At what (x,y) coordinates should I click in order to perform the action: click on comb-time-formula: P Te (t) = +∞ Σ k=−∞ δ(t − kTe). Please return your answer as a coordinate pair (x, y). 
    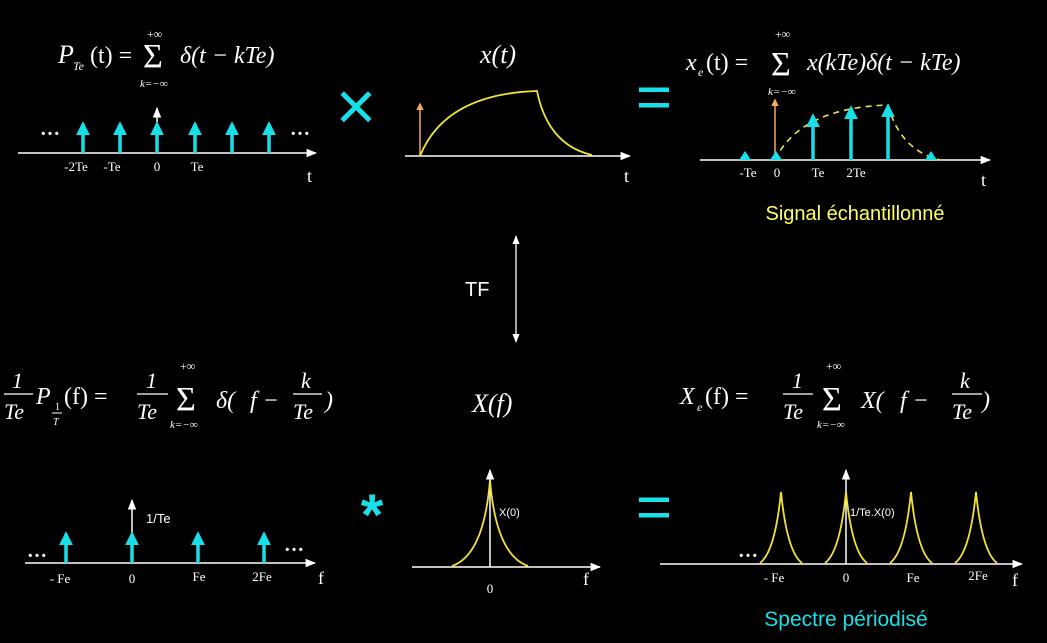
    Looking at the image, I should click on (165, 58).